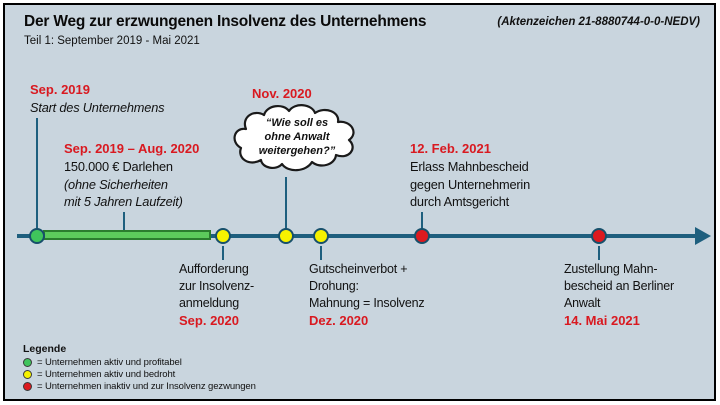  What do you see at coordinates (127, 235) in the screenshot?
I see `loan-period-bar` at bounding box center [127, 235].